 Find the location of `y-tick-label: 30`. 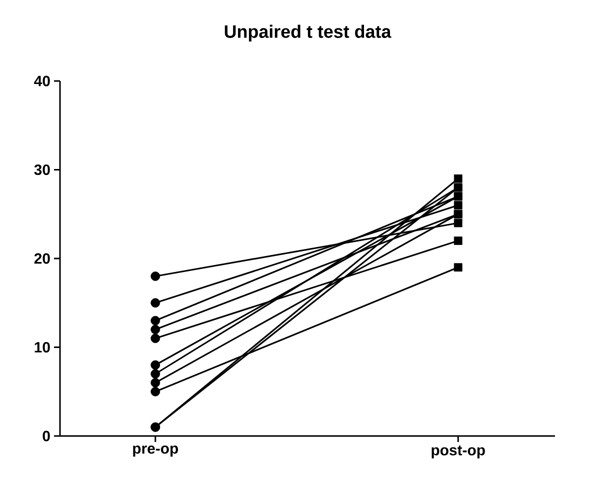

y-tick-label: 30 is located at coordinates (42, 170).